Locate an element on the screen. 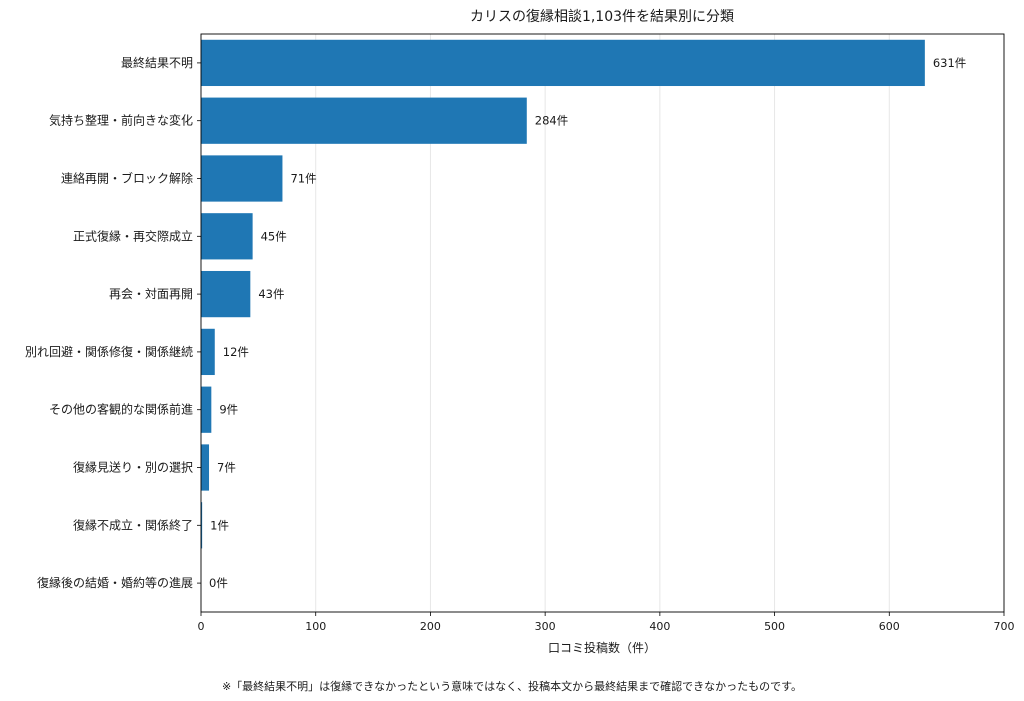  data-label: 45件 is located at coordinates (274, 236).